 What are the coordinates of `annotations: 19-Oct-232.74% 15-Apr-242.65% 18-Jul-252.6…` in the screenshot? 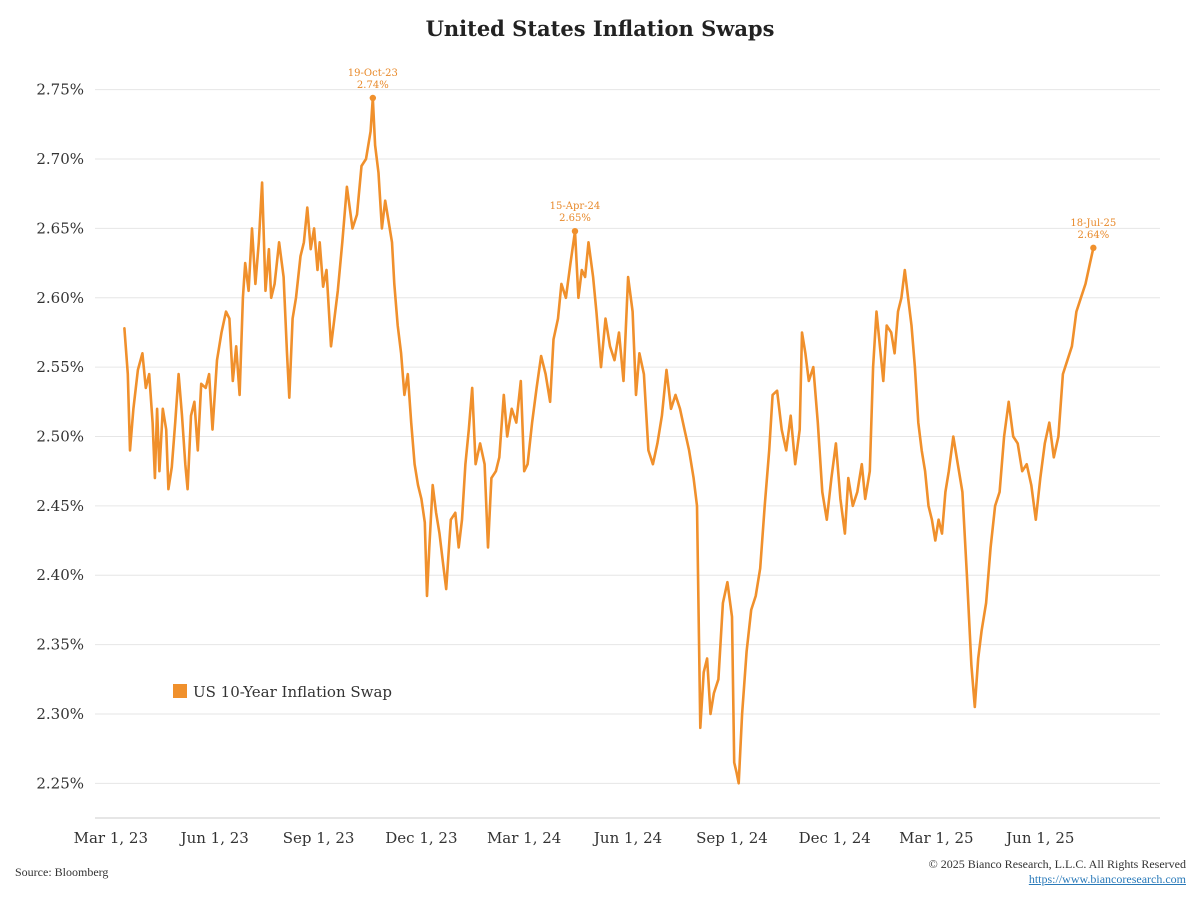 It's located at (732, 160).